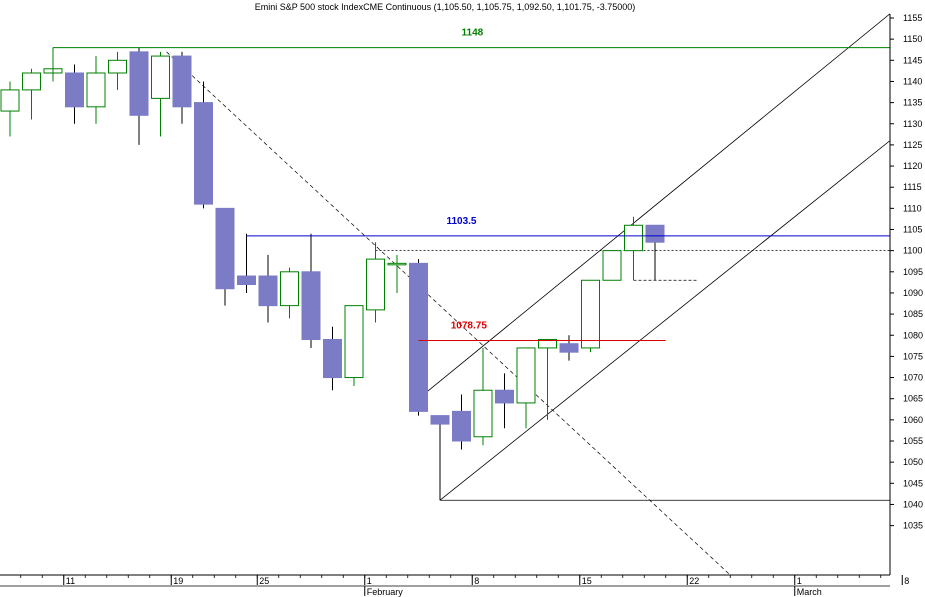  Describe the element at coordinates (912, 166) in the screenshot. I see `y-tick-label: 1120` at that location.